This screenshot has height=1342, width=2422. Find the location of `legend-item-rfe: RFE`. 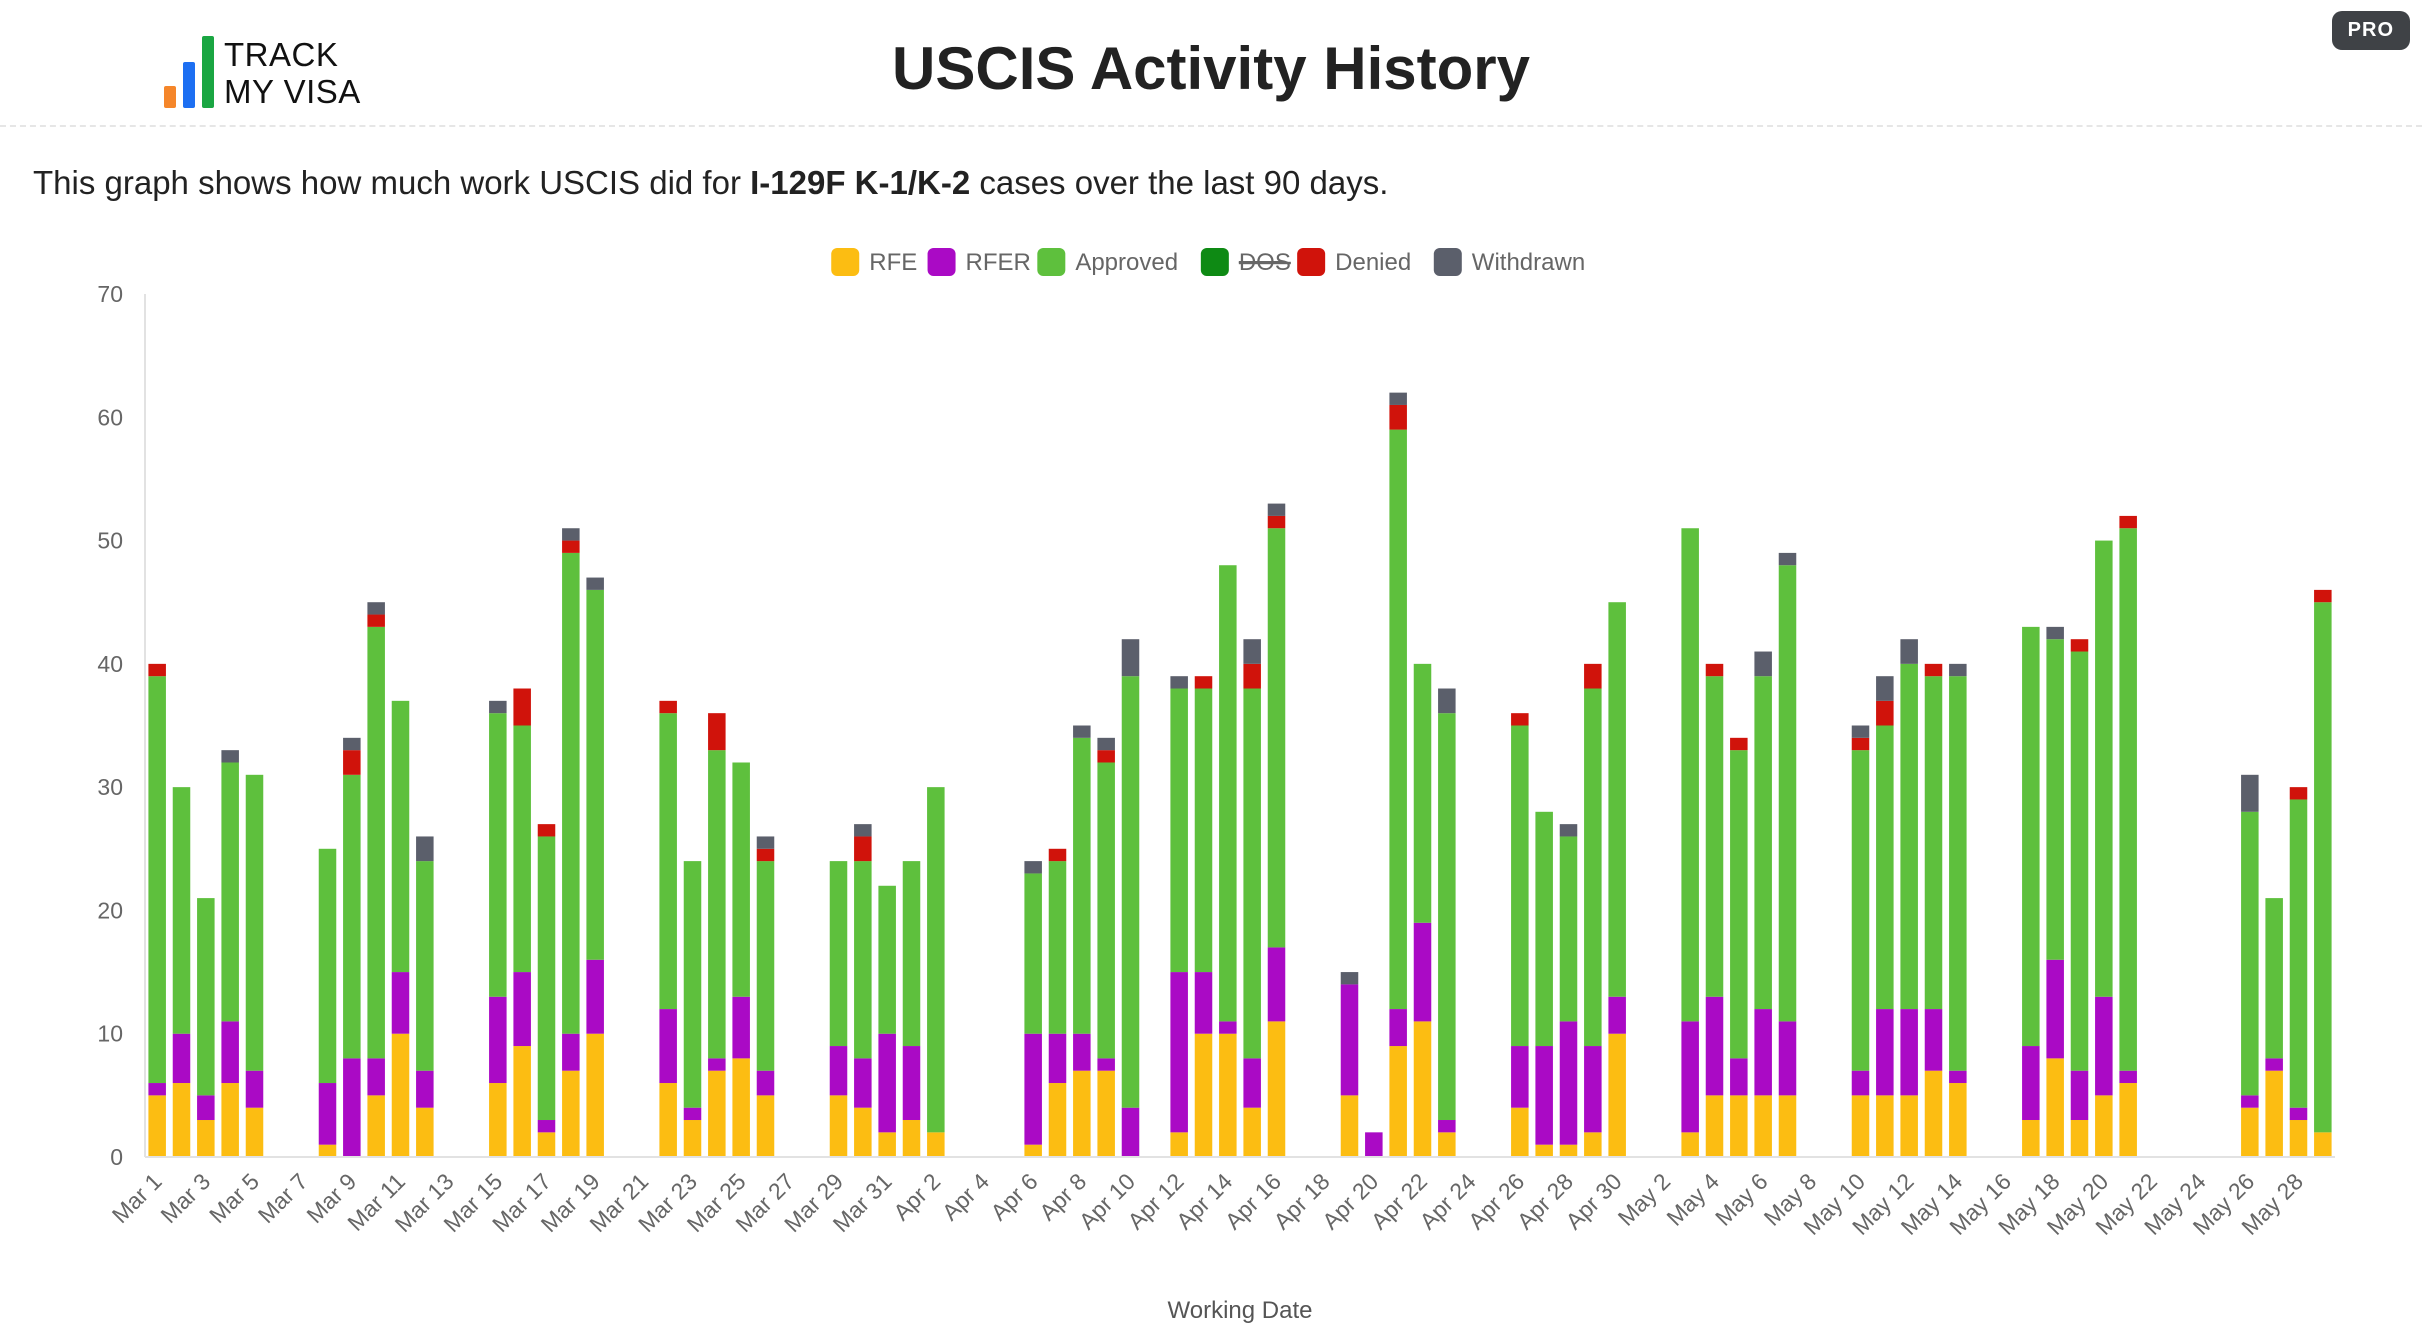

legend-item-rfe: RFE is located at coordinates (874, 262).